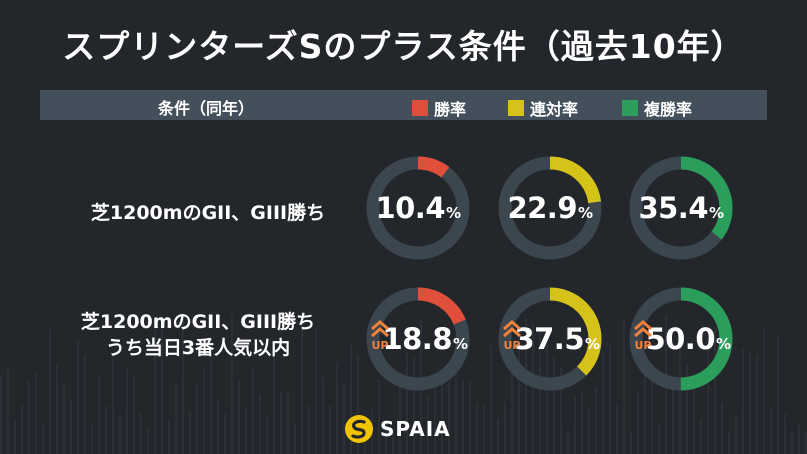  What do you see at coordinates (198, 335) in the screenshot?
I see `row-2-label: 芝1200mのGII、GIII勝ち うち当日3番人気以内` at bounding box center [198, 335].